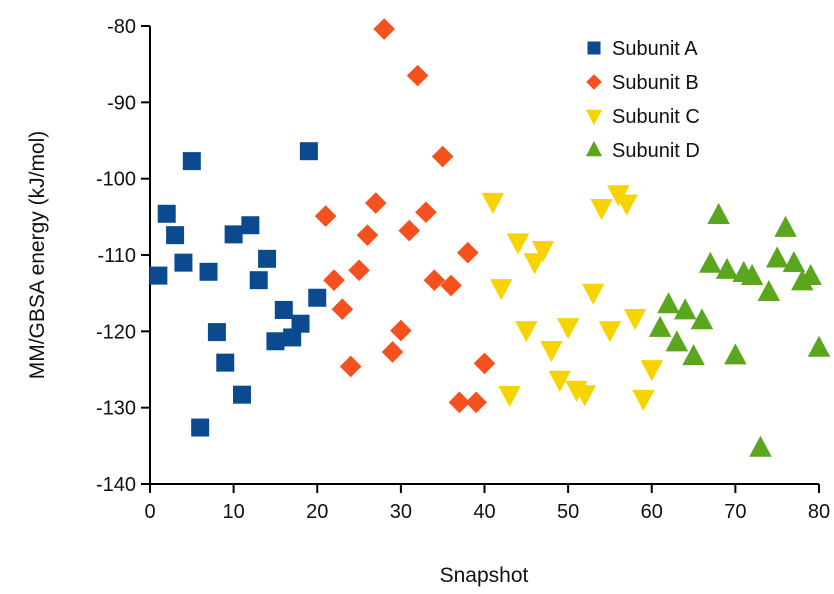 The image size is (834, 594). I want to click on x-tick-label: 30, so click(401, 512).